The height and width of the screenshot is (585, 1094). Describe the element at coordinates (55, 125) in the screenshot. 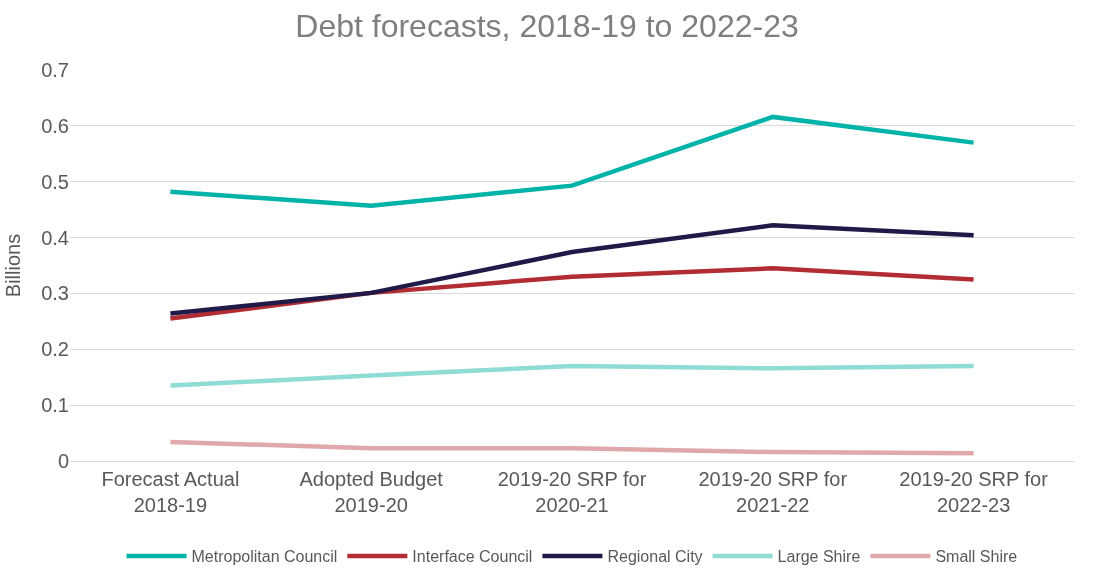

I see `y-tick-label: 0.6` at that location.